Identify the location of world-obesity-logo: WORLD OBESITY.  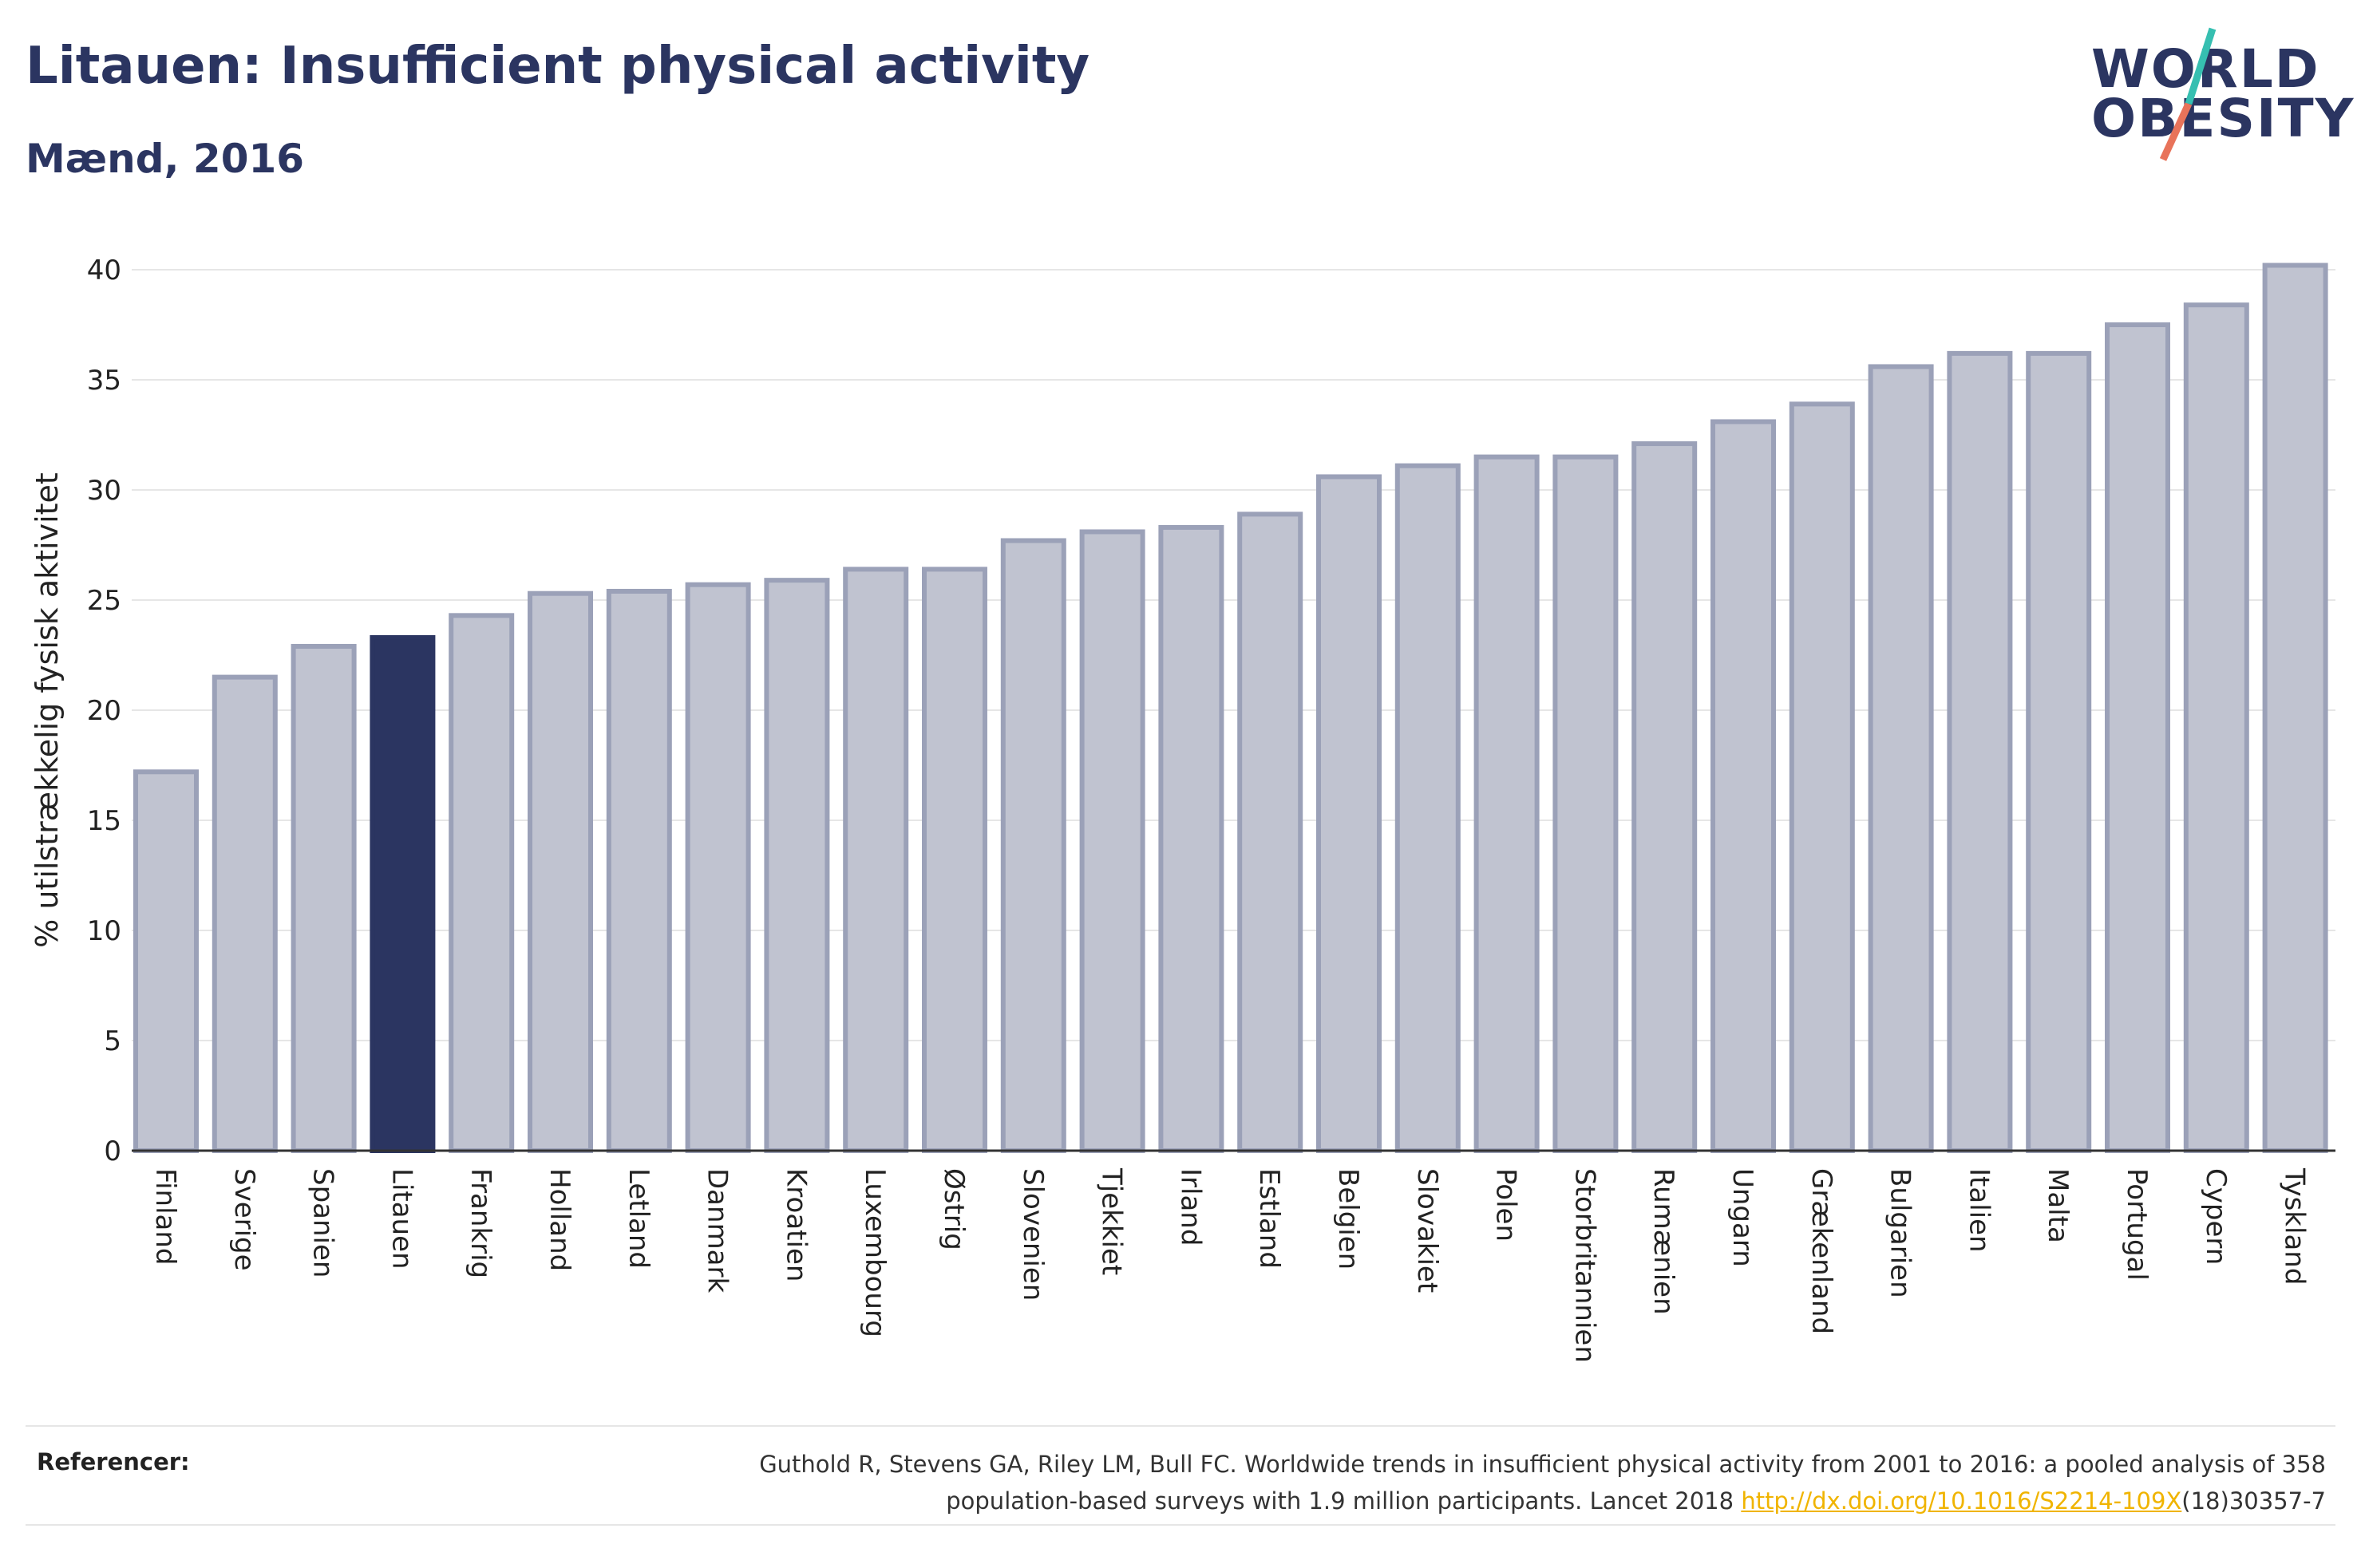
(2218, 96).